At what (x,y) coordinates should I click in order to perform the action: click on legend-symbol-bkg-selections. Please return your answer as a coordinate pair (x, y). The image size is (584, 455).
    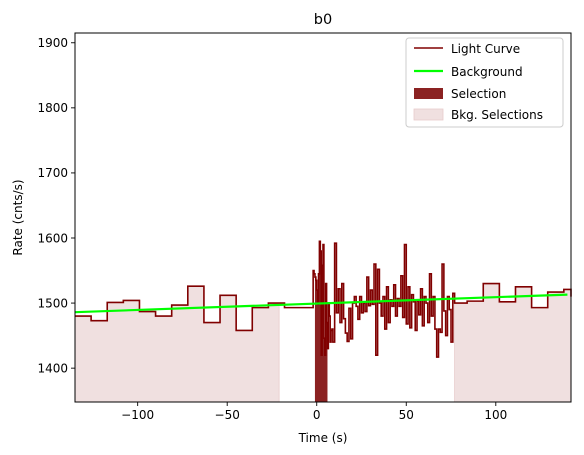
    Looking at the image, I should click on (428, 114).